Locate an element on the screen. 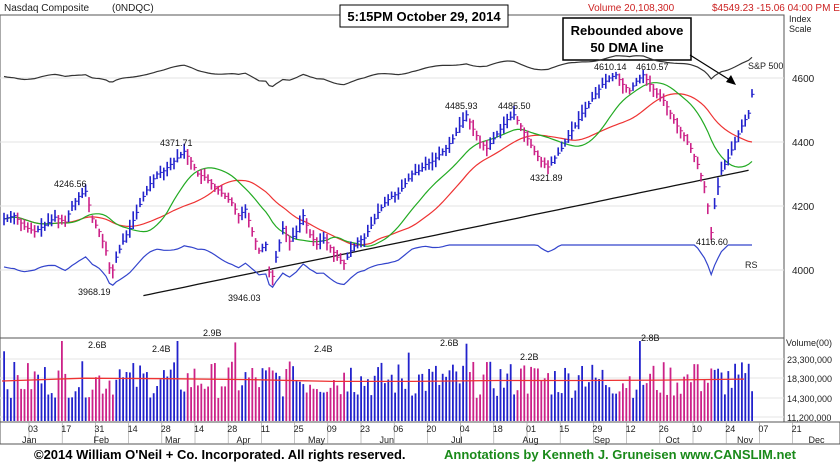 The image size is (840, 471). volume-tick-2: 18,300,000 is located at coordinates (809, 379).